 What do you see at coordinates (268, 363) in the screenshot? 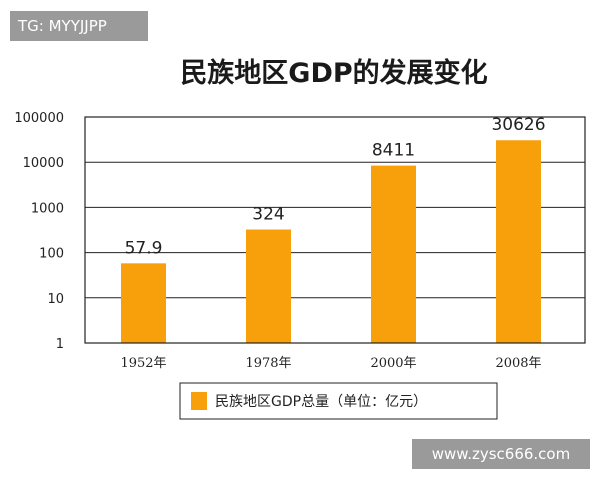
I see `x-tick-label: 1978年` at bounding box center [268, 363].